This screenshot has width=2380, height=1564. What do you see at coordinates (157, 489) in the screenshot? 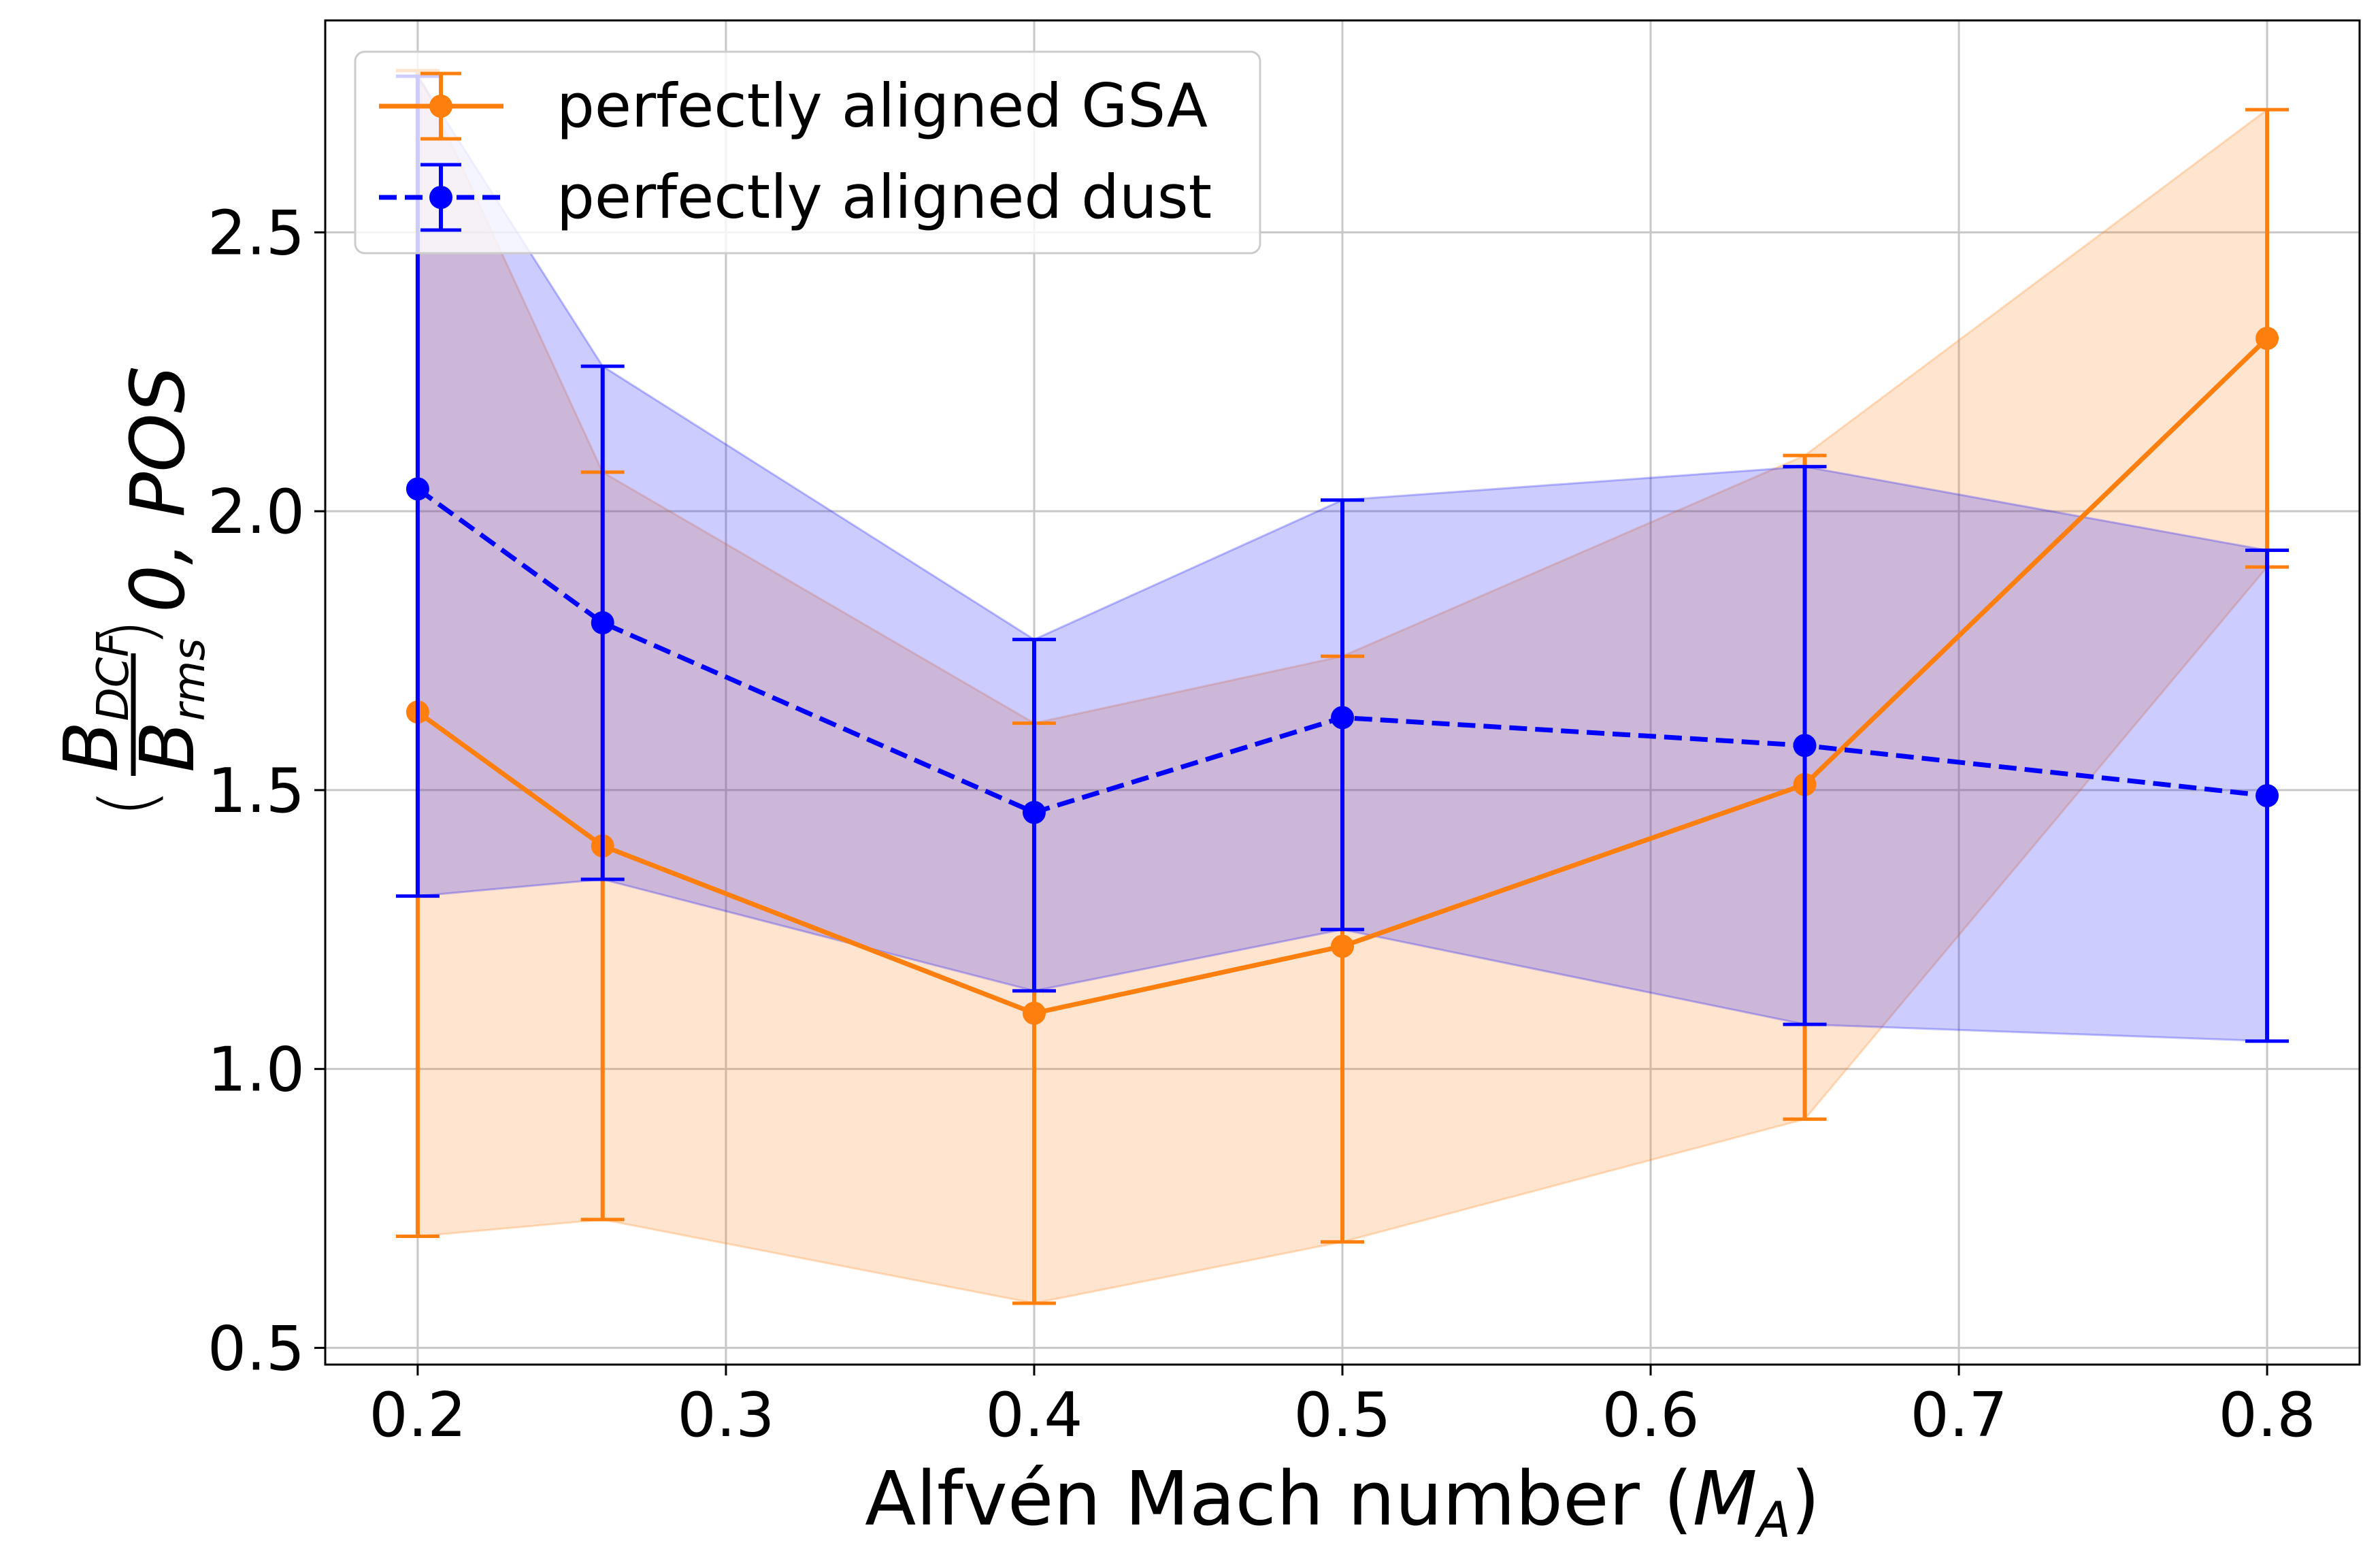
I see `svg-text: 0, POS` at bounding box center [157, 489].